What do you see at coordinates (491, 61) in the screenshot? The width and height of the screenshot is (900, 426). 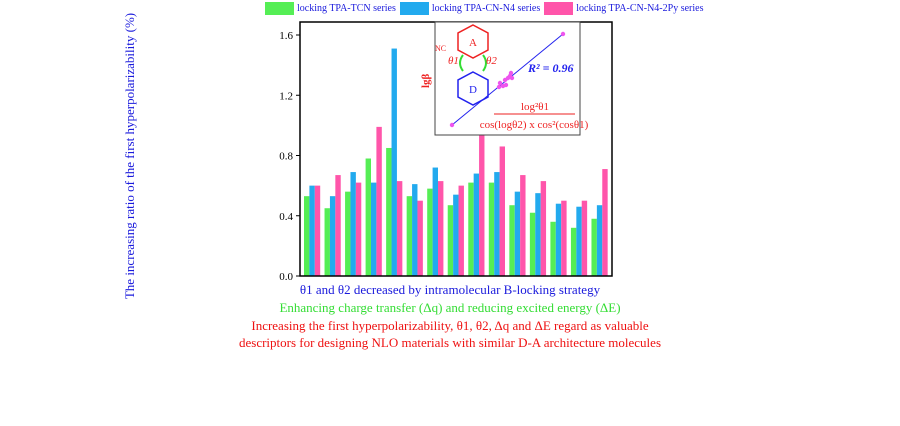 I see `theta2-label: θ2` at bounding box center [491, 61].